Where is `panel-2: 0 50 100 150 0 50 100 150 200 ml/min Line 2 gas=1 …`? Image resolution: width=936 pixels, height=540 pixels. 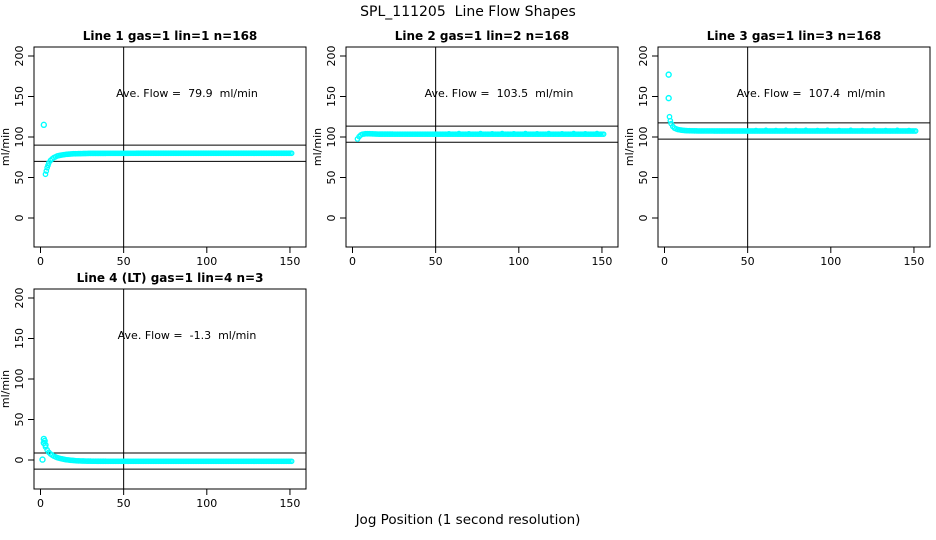
panel-2: 0 50 100 150 0 50 100 150 200 ml/min Line 2 gas=1 … is located at coordinates (465, 148).